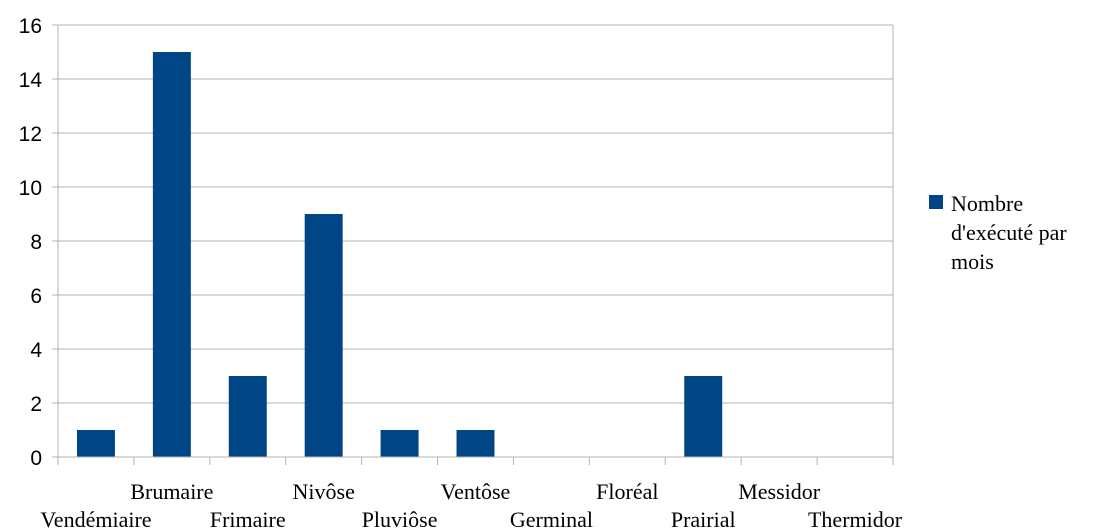 Image resolution: width=1099 pixels, height=531 pixels. What do you see at coordinates (171, 491) in the screenshot?
I see `x-tick-label: Brumaire` at bounding box center [171, 491].